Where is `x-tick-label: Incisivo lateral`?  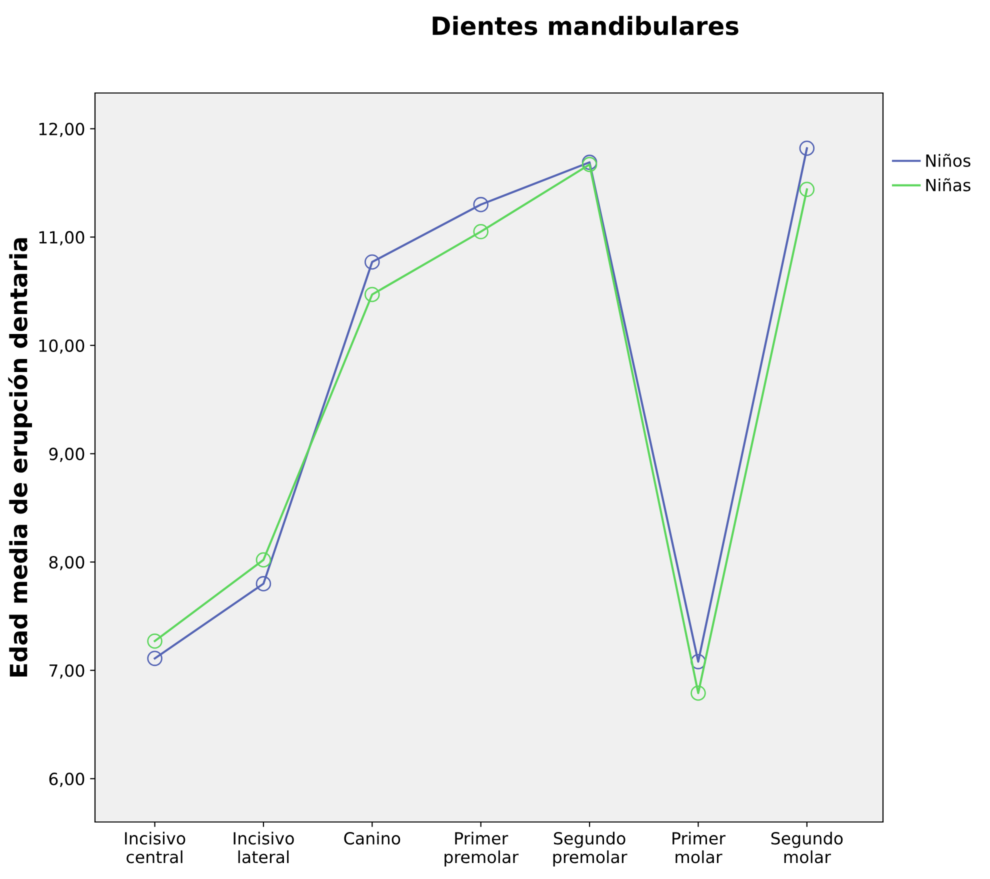 x-tick-label: Incisivo lateral is located at coordinates (264, 848).